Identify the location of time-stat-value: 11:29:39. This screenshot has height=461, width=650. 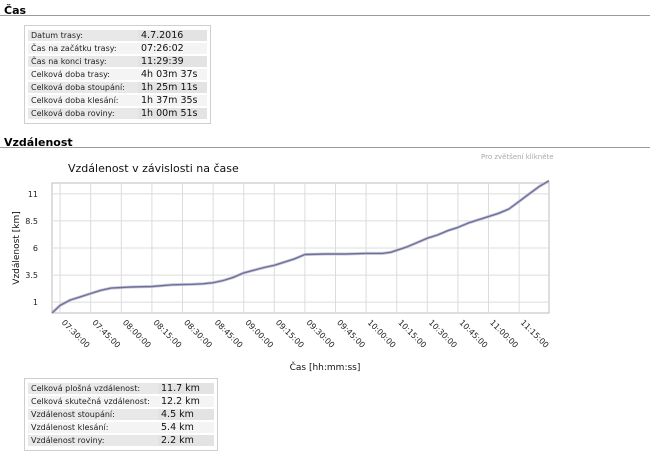
(172, 61).